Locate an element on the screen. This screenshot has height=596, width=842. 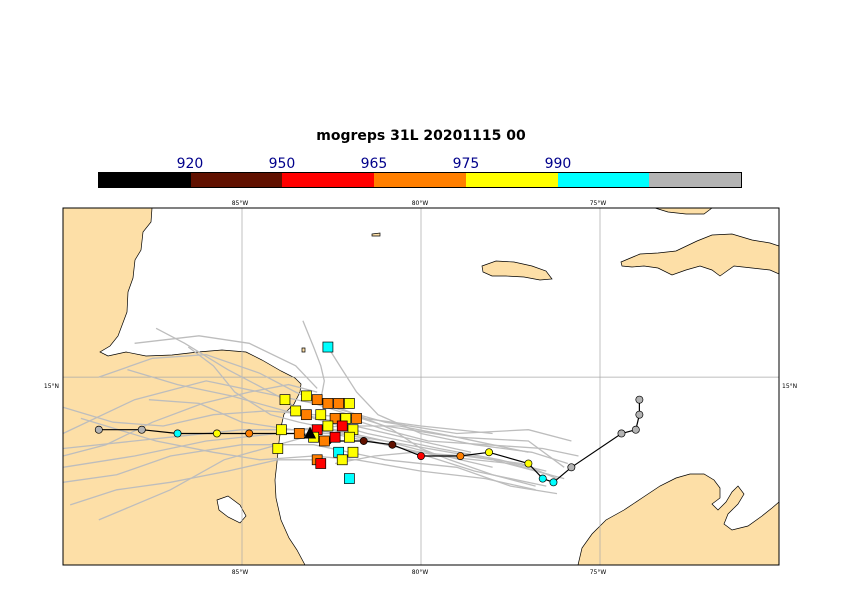
lon-tick-bottom-85w: 85°W is located at coordinates (240, 572).